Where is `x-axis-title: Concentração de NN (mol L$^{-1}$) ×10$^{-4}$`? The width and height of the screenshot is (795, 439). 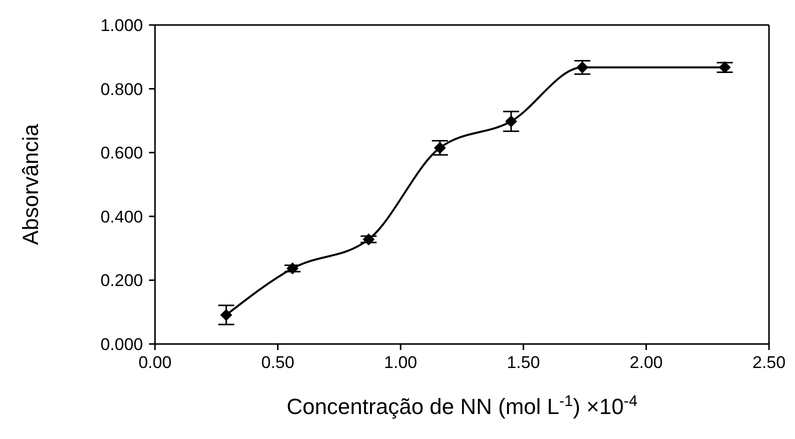
x-axis-title: Concentração de NN (mol L$^{-1}$) ×10$^{-4}$ is located at coordinates (462, 405).